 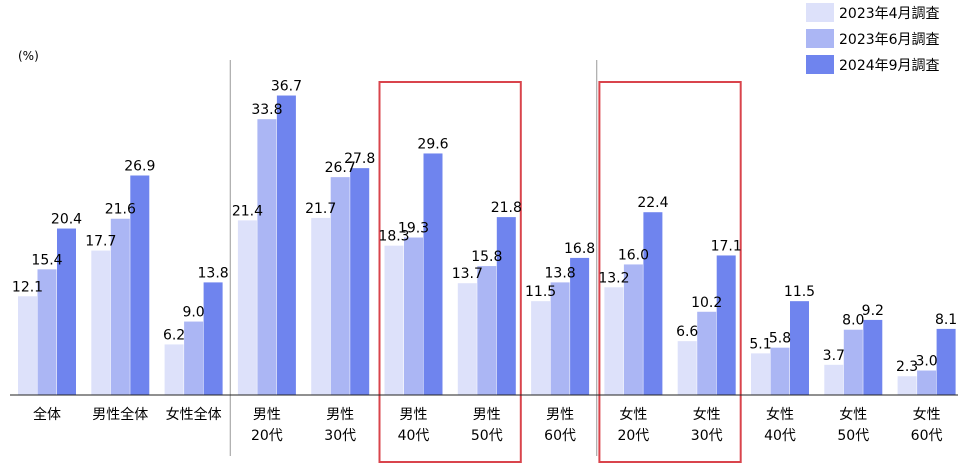 I want to click on value-label: 8.0, so click(x=853, y=321).